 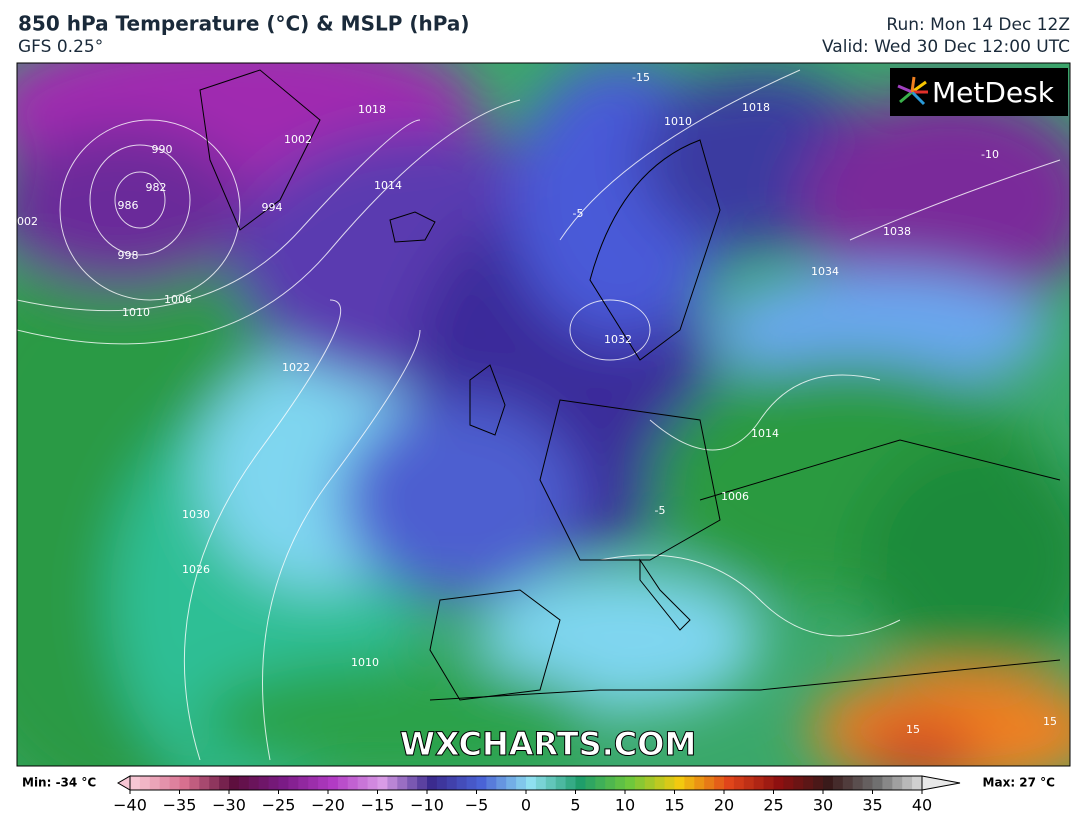 What do you see at coordinates (575, 805) in the screenshot?
I see `colorbar-tick-label: 5` at bounding box center [575, 805].